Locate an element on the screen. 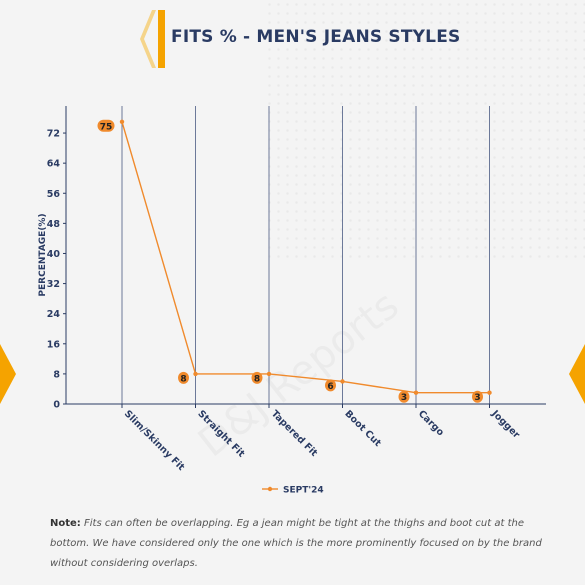  y-tick-label: 24 is located at coordinates (54, 314).